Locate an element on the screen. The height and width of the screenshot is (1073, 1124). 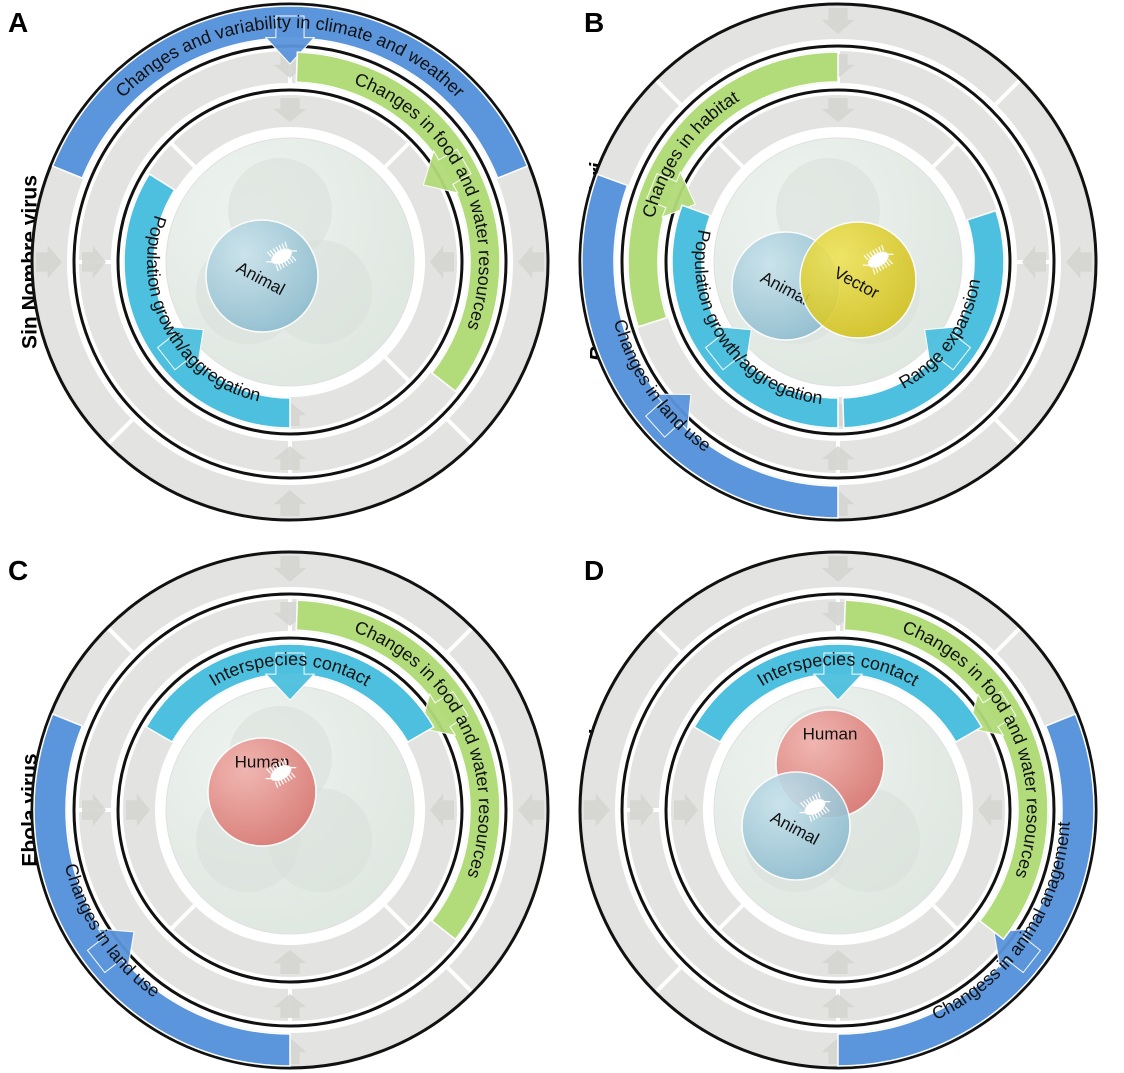
vector-circle is located at coordinates (858, 280).